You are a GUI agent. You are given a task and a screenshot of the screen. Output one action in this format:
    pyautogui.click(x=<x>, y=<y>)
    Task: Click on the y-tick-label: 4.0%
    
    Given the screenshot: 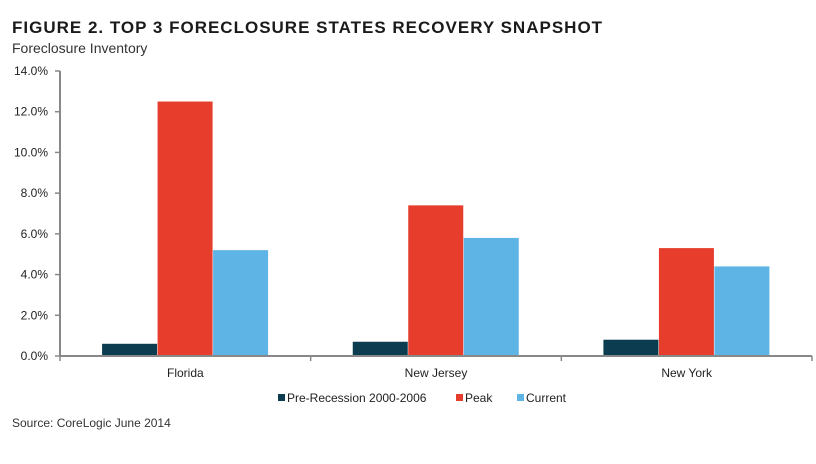 What is the action you would take?
    pyautogui.click(x=35, y=275)
    